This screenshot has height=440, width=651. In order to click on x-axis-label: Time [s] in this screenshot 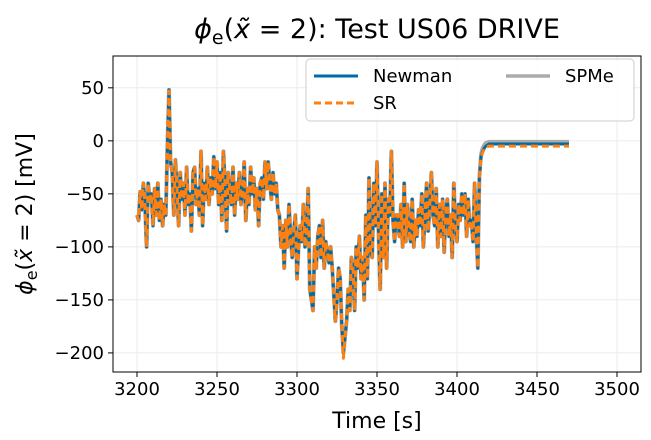, I will do `click(376, 421)`.